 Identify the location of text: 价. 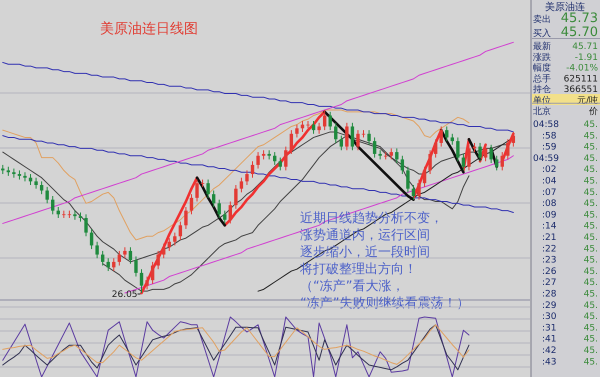
(593, 111).